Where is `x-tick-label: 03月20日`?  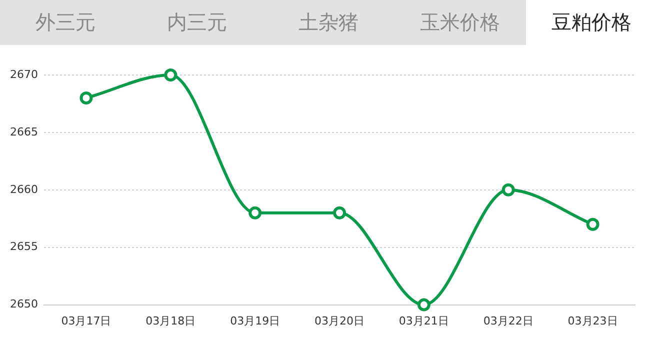
x-tick-label: 03月20日 is located at coordinates (339, 321).